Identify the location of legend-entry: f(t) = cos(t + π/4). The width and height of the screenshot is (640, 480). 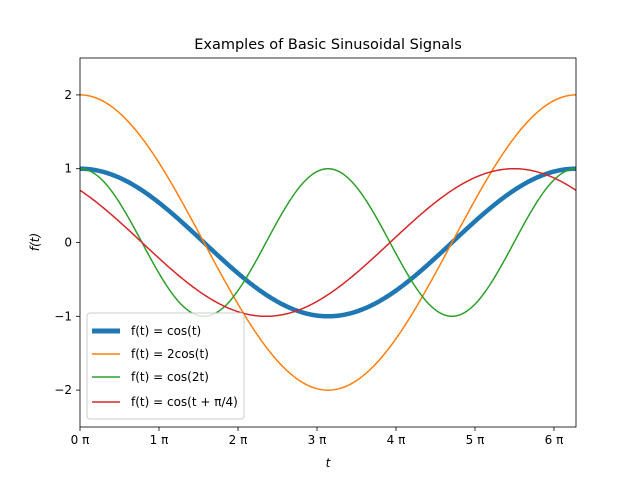
(165, 402).